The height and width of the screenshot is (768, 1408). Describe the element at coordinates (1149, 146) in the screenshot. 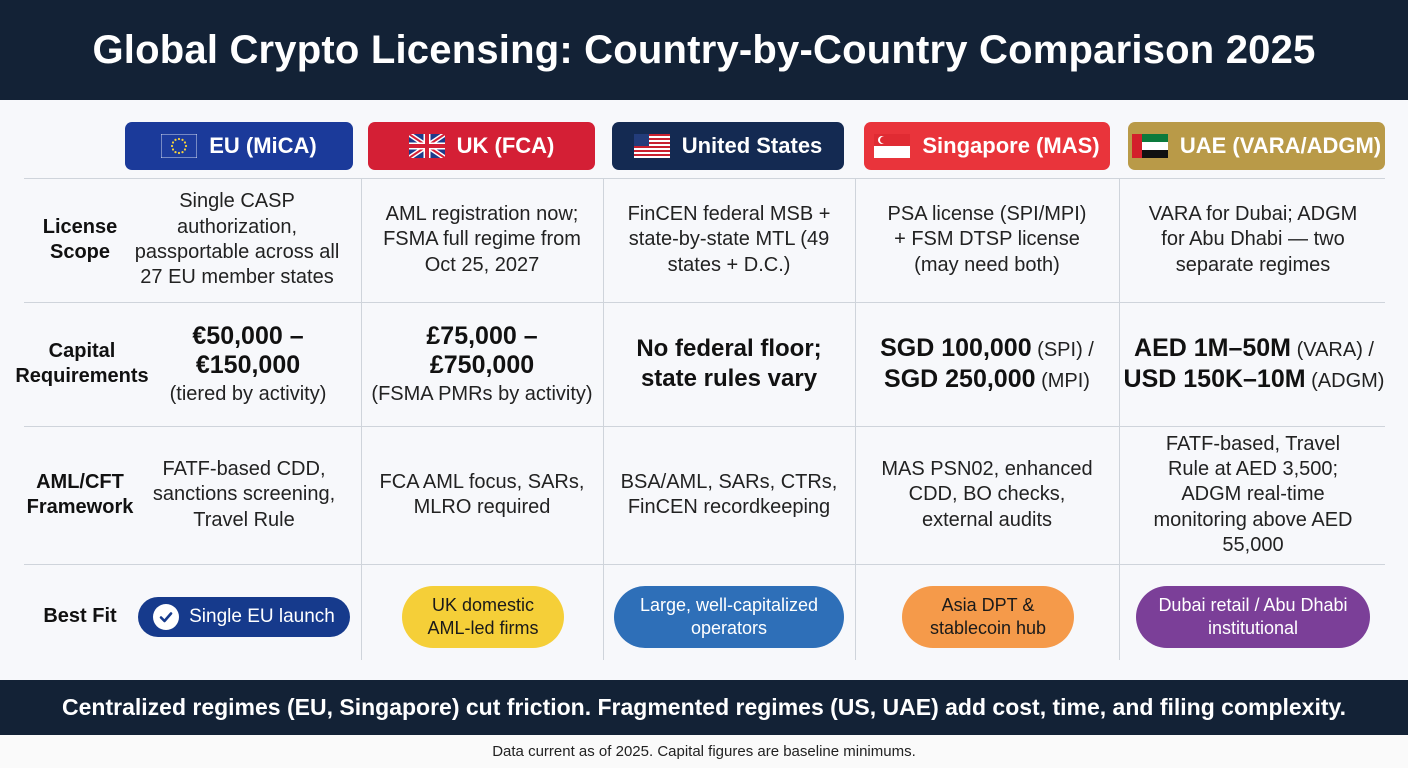

I see `uae-flag-icon` at that location.